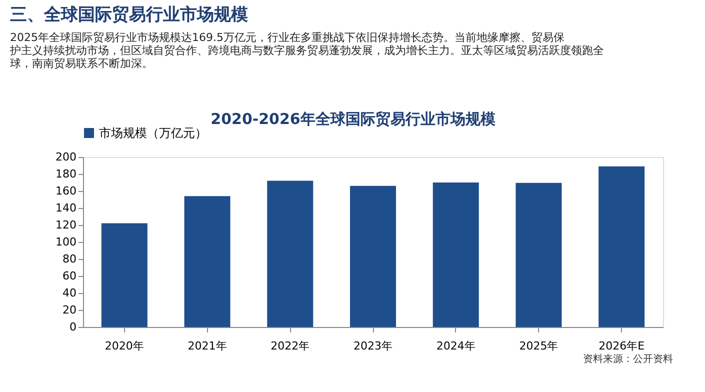 The image size is (705, 392). Describe the element at coordinates (353, 119) in the screenshot. I see `text: 2020-2026年全球国际贸易行业市场规模` at that location.